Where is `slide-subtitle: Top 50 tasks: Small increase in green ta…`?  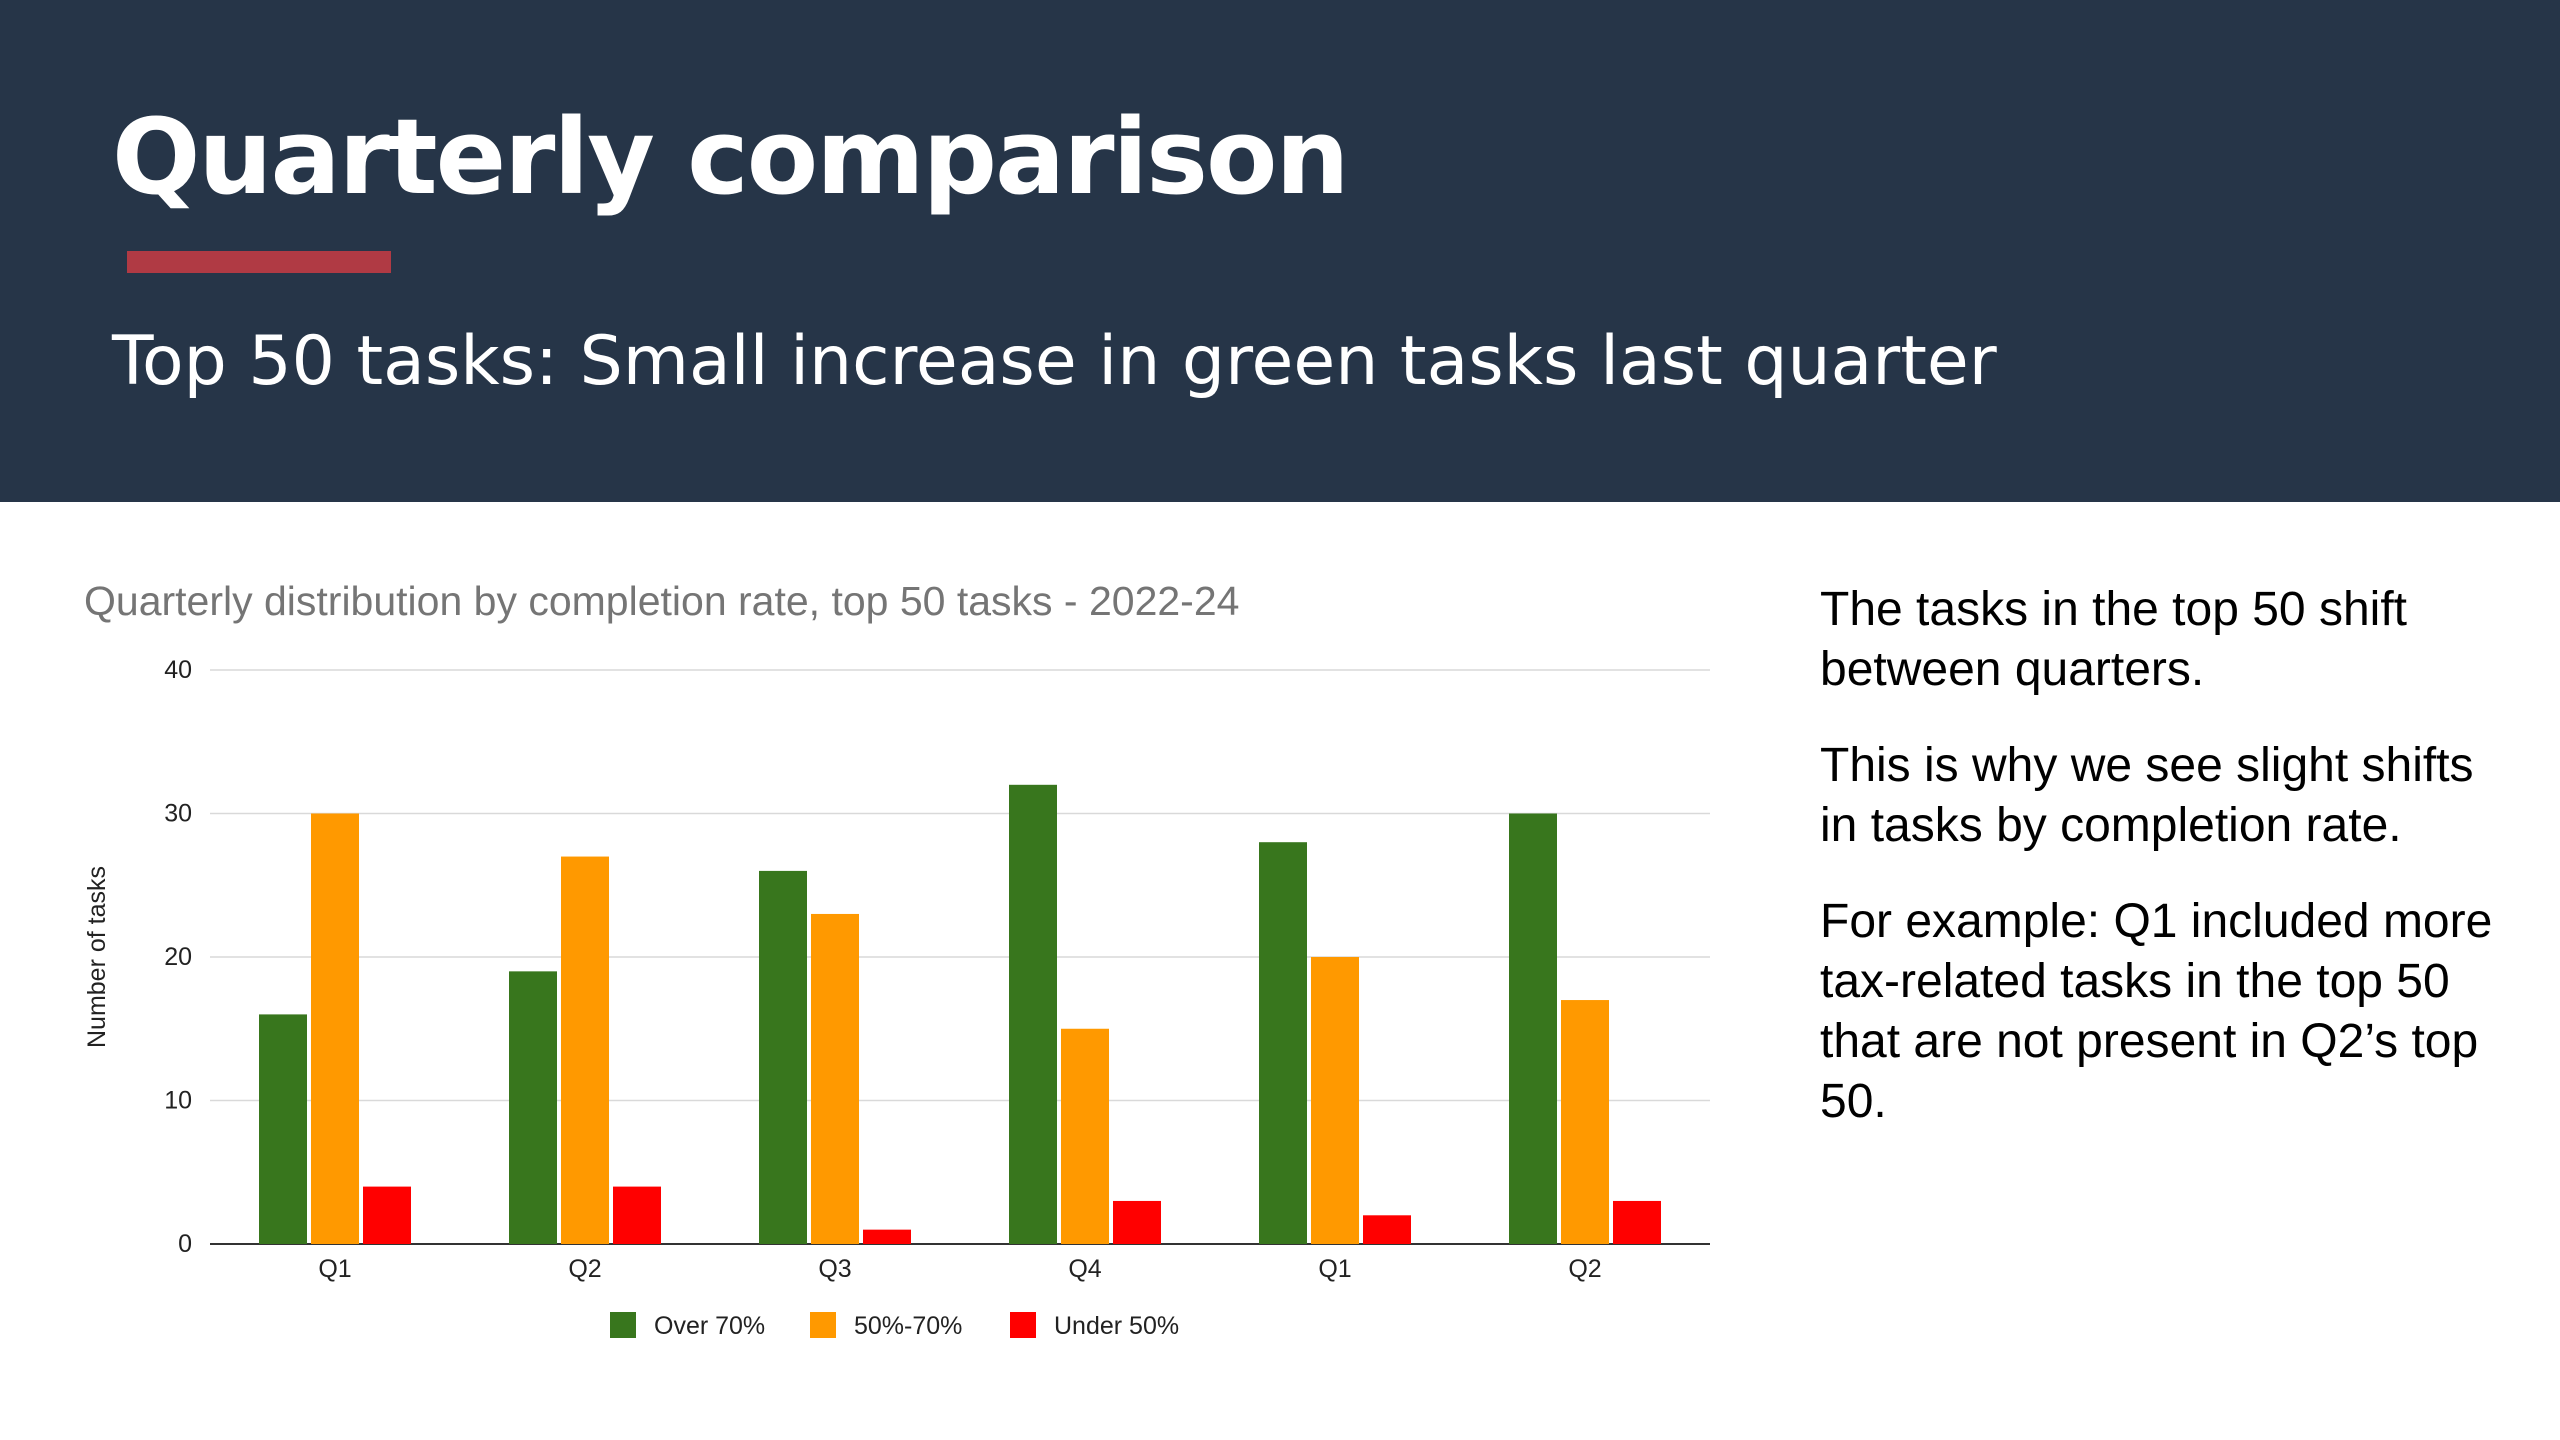 slide-subtitle: Top 50 tasks: Small increase in green ta… is located at coordinates (1054, 361).